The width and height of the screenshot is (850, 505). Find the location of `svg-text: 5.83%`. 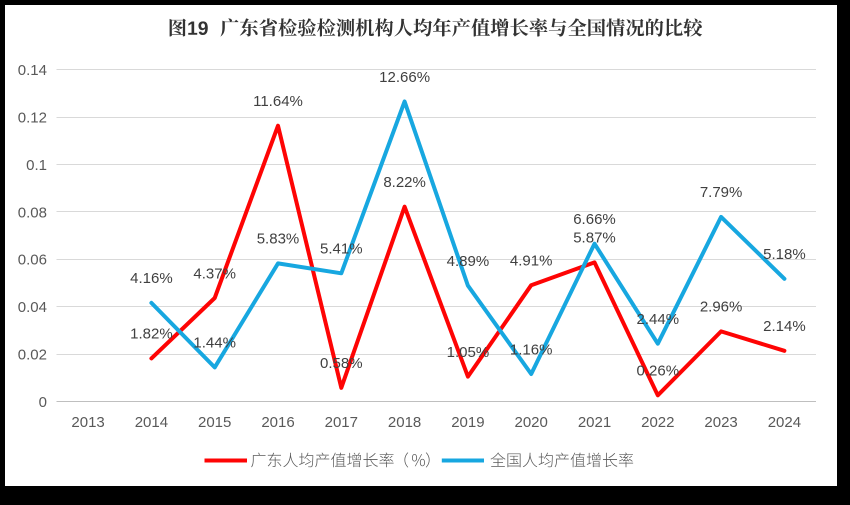

svg-text: 5.83% is located at coordinates (278, 239).